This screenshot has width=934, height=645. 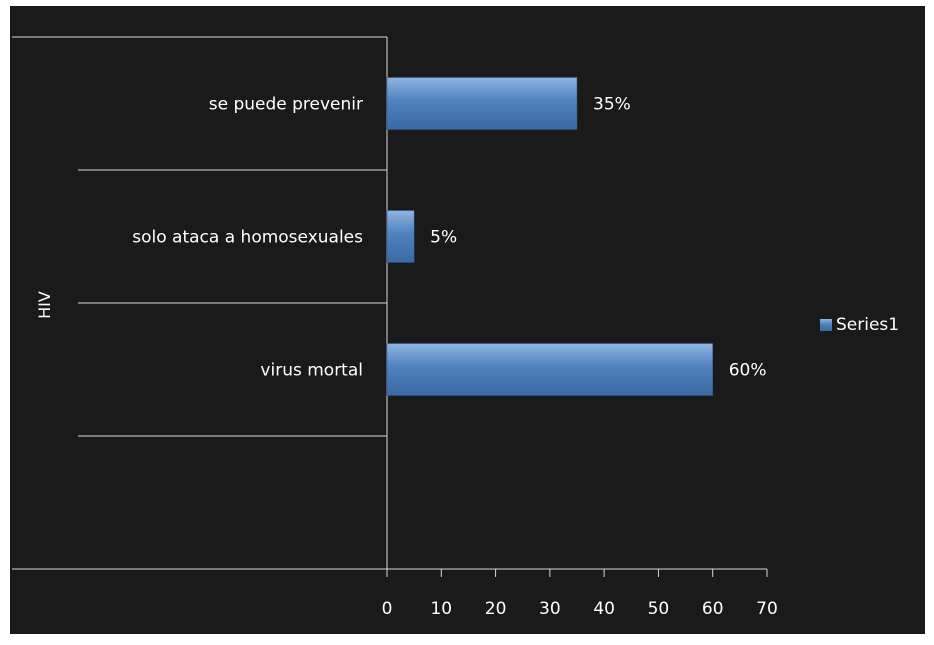 What do you see at coordinates (659, 609) in the screenshot?
I see `x-tick-label: 50` at bounding box center [659, 609].